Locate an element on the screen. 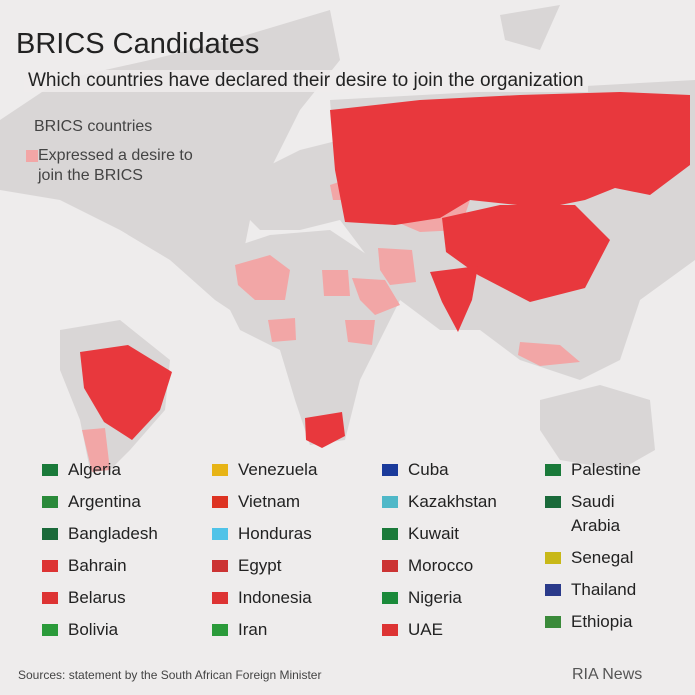  country-name: Morocco is located at coordinates (441, 565).